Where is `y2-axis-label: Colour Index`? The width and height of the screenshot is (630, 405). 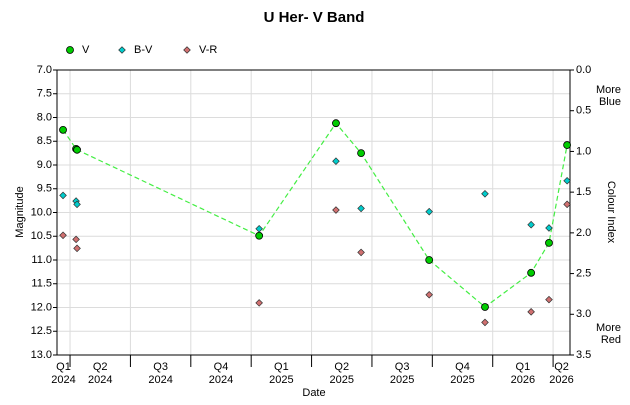 y2-axis-label: Colour Index is located at coordinates (611, 212).